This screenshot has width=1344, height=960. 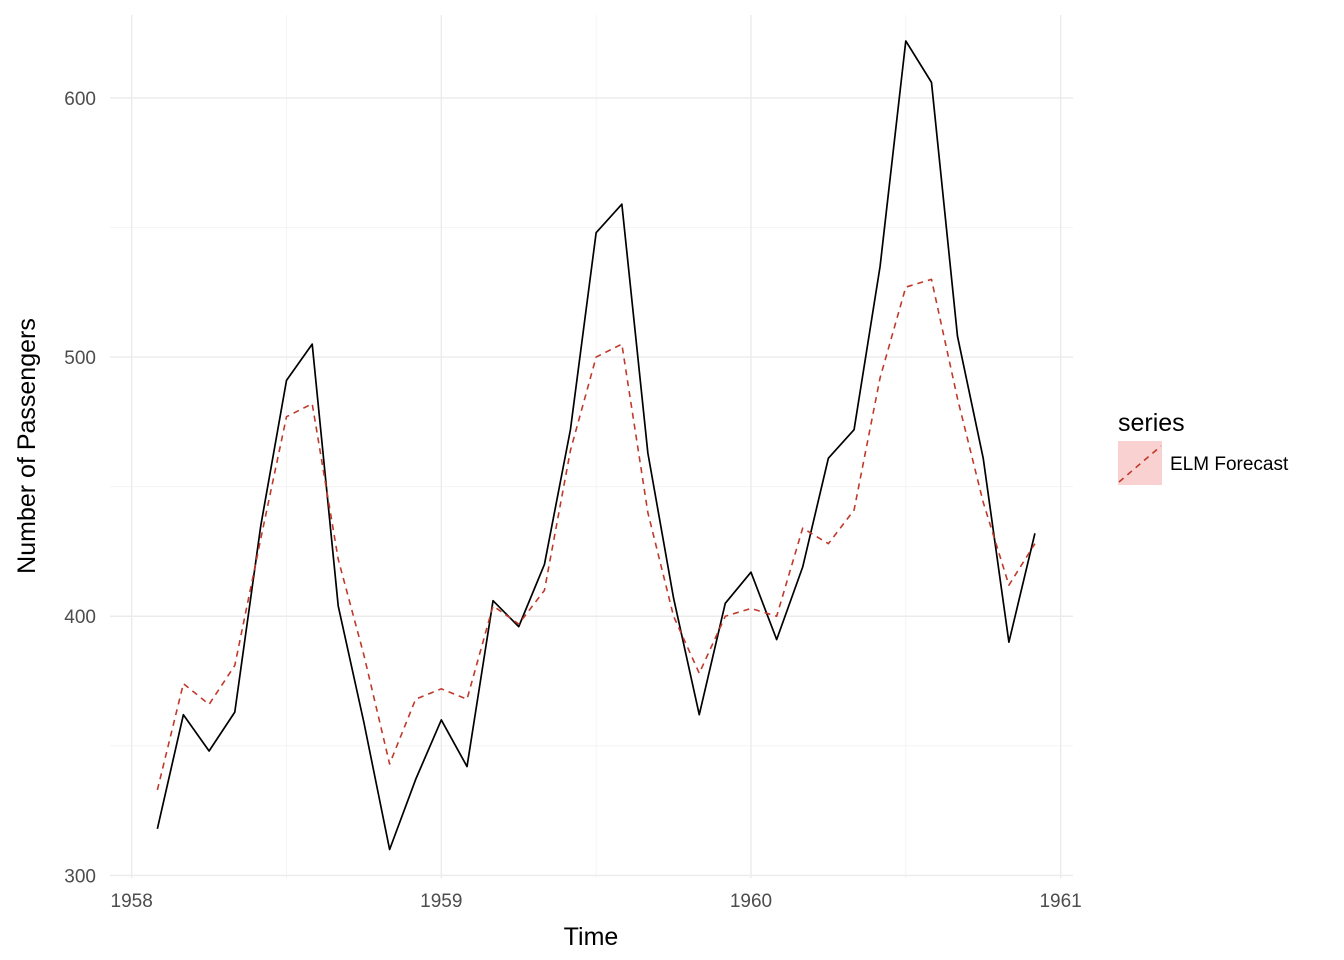 I want to click on legend-key-background, so click(x=1140, y=463).